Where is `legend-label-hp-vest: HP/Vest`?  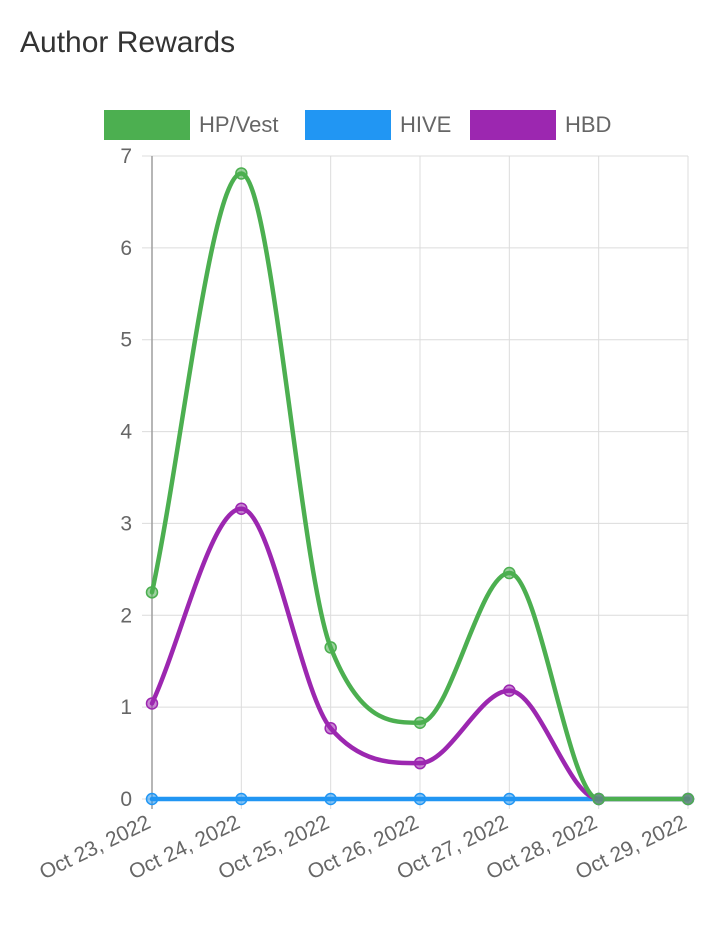 legend-label-hp-vest: HP/Vest is located at coordinates (238, 124).